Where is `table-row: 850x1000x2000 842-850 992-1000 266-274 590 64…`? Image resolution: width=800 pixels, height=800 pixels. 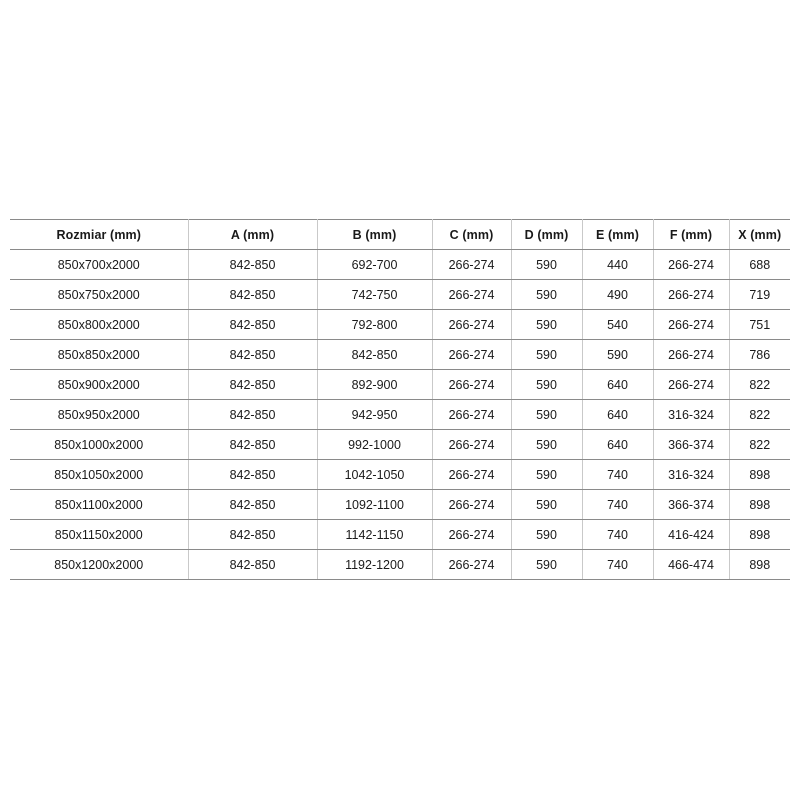
table-row: 850x1000x2000 842-850 992-1000 266-274 590 64… is located at coordinates (400, 444).